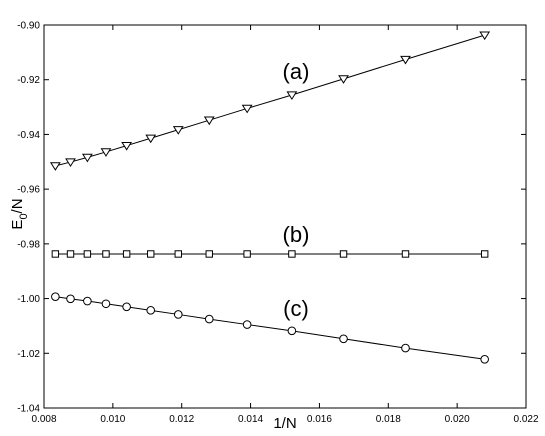 This screenshot has width=545, height=436. What do you see at coordinates (319, 419) in the screenshot?
I see `x-tick-label: 0.016` at bounding box center [319, 419].